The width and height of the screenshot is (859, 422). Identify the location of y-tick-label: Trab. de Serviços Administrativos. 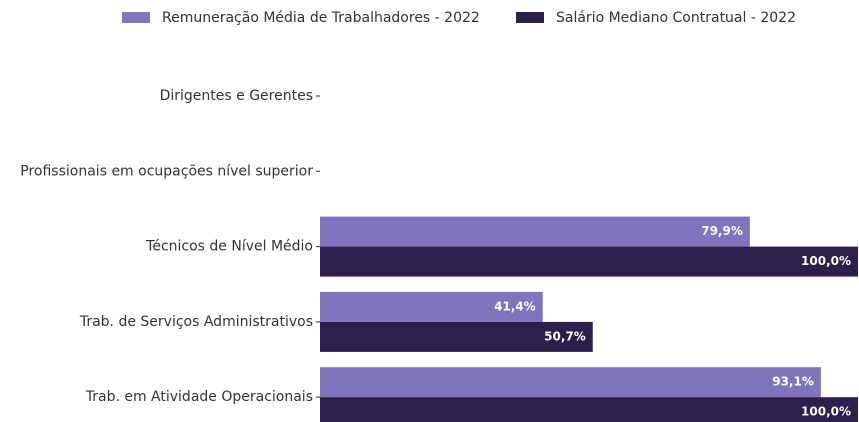
(196, 322).